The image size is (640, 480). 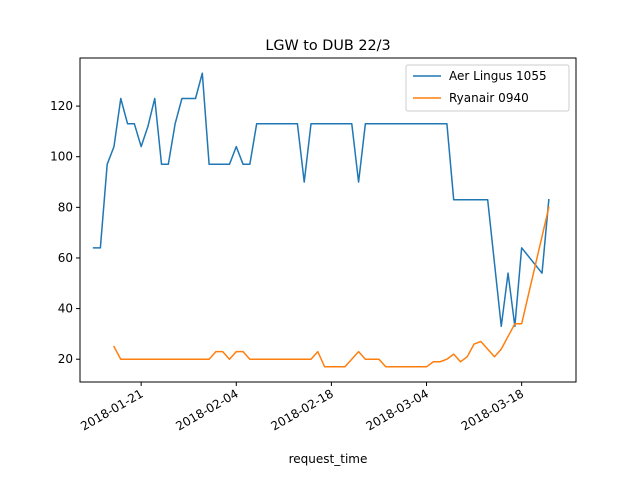 I want to click on y-tick-label-4: 100, so click(x=61, y=157).